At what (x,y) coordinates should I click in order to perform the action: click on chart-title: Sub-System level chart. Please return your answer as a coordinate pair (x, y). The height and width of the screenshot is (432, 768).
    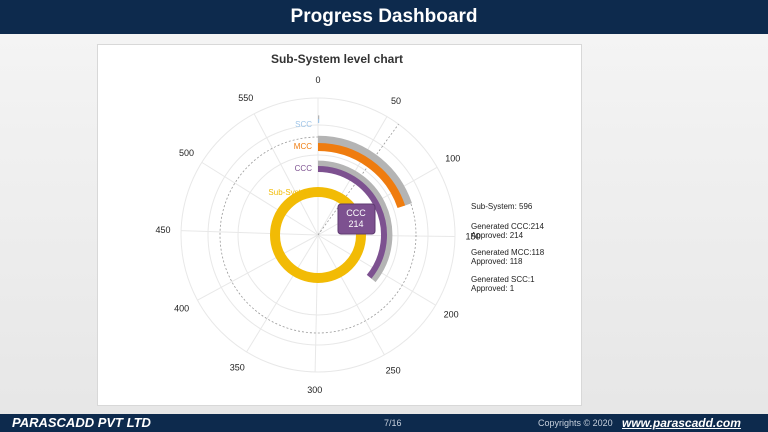
    Looking at the image, I should click on (337, 59).